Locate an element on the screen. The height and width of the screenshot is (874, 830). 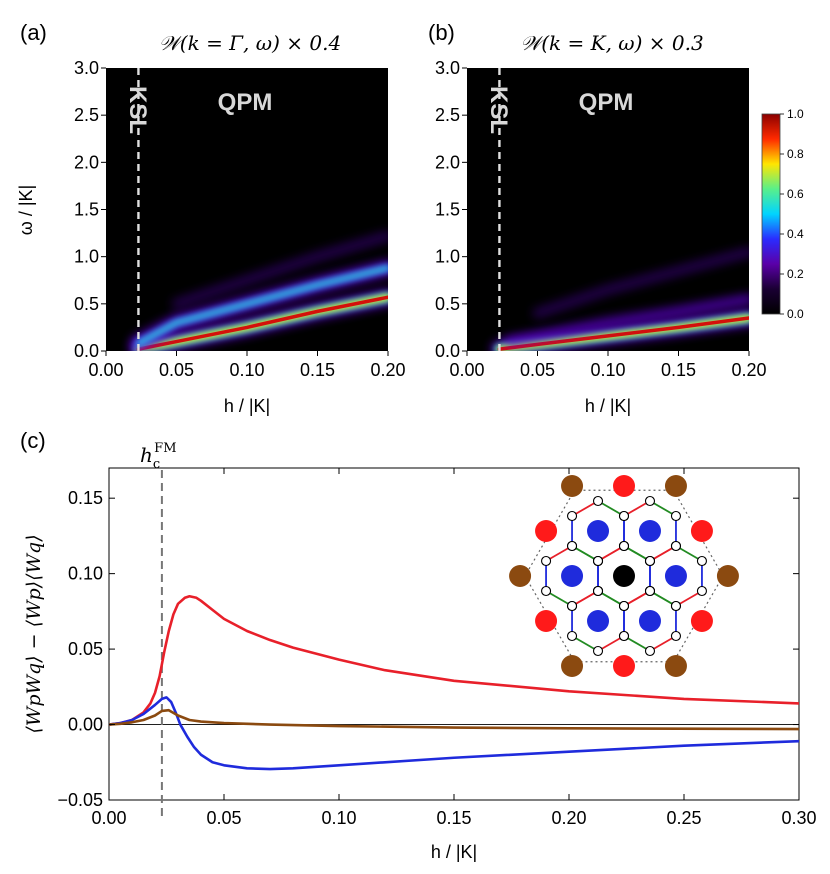
y-tick-label: 0.5 is located at coordinates (86, 304).